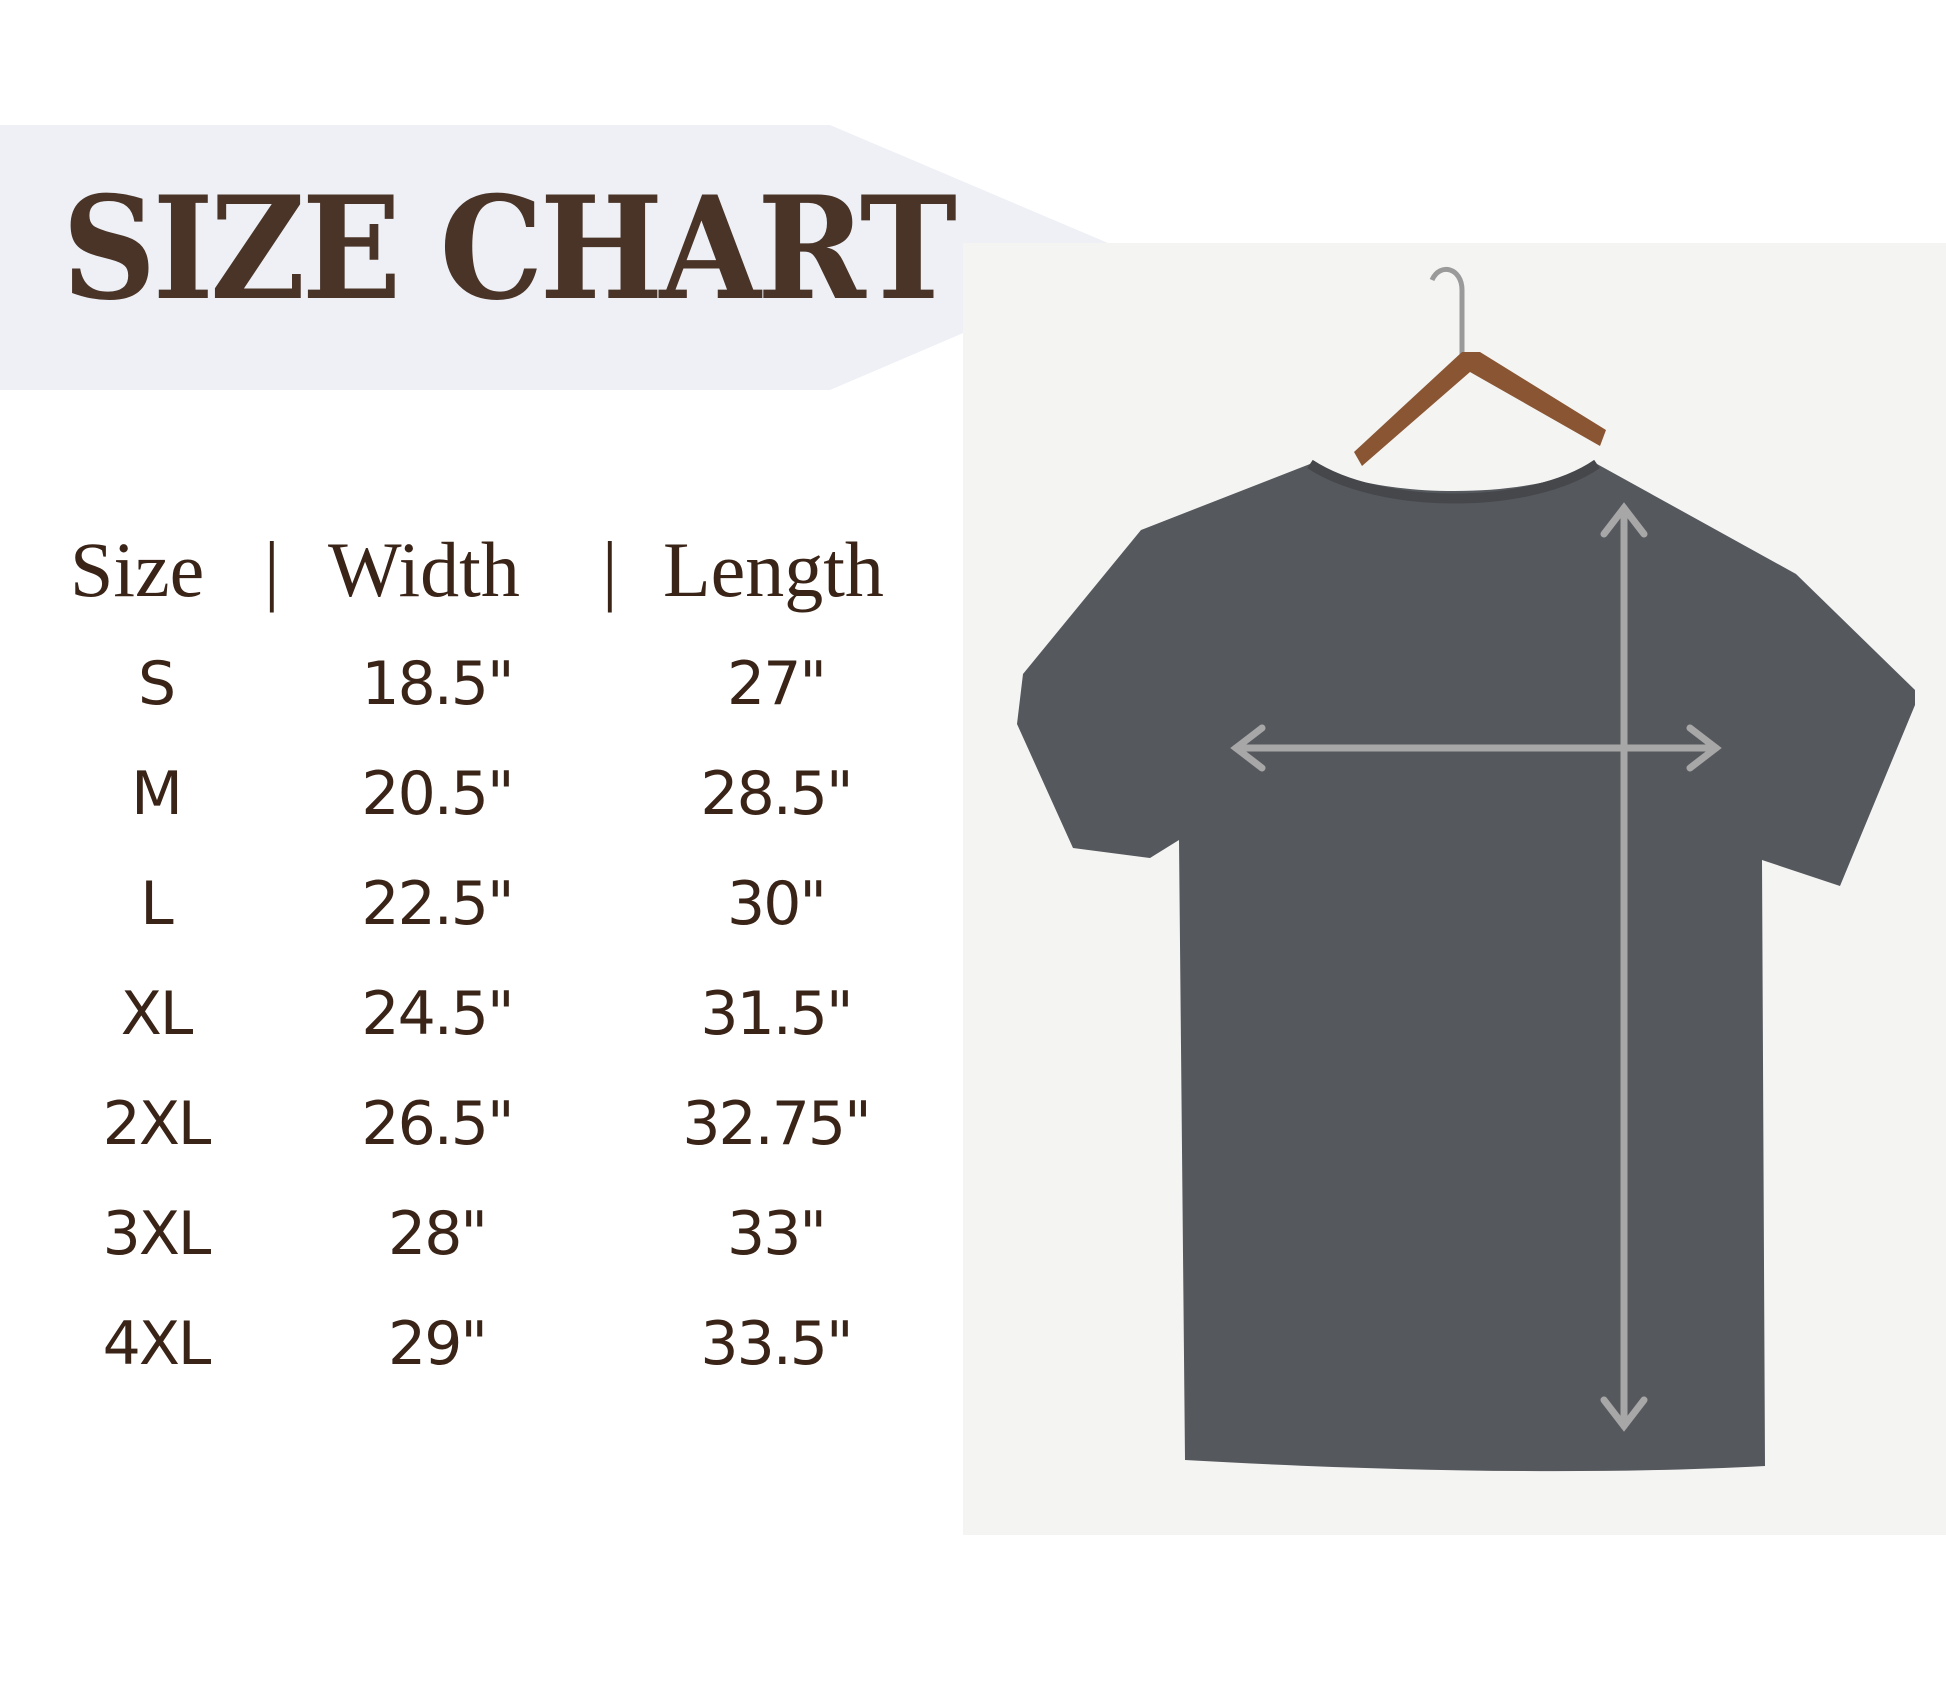 The height and width of the screenshot is (1681, 1946). What do you see at coordinates (773, 569) in the screenshot?
I see `header-length: Length` at bounding box center [773, 569].